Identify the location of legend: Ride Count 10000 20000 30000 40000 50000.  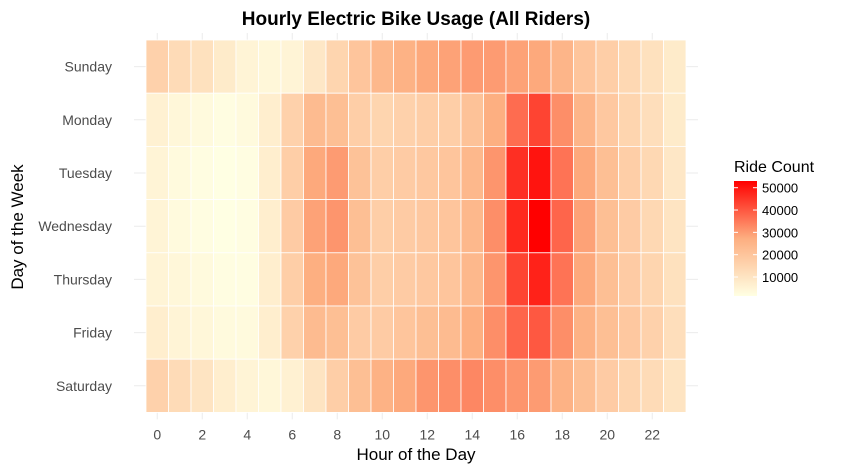
(774, 227).